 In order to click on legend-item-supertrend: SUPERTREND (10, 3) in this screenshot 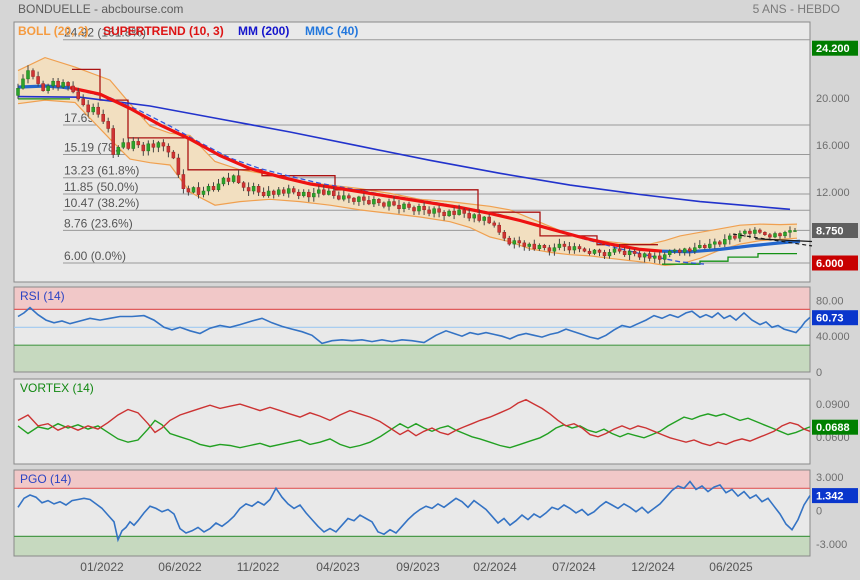, I will do `click(163, 31)`.